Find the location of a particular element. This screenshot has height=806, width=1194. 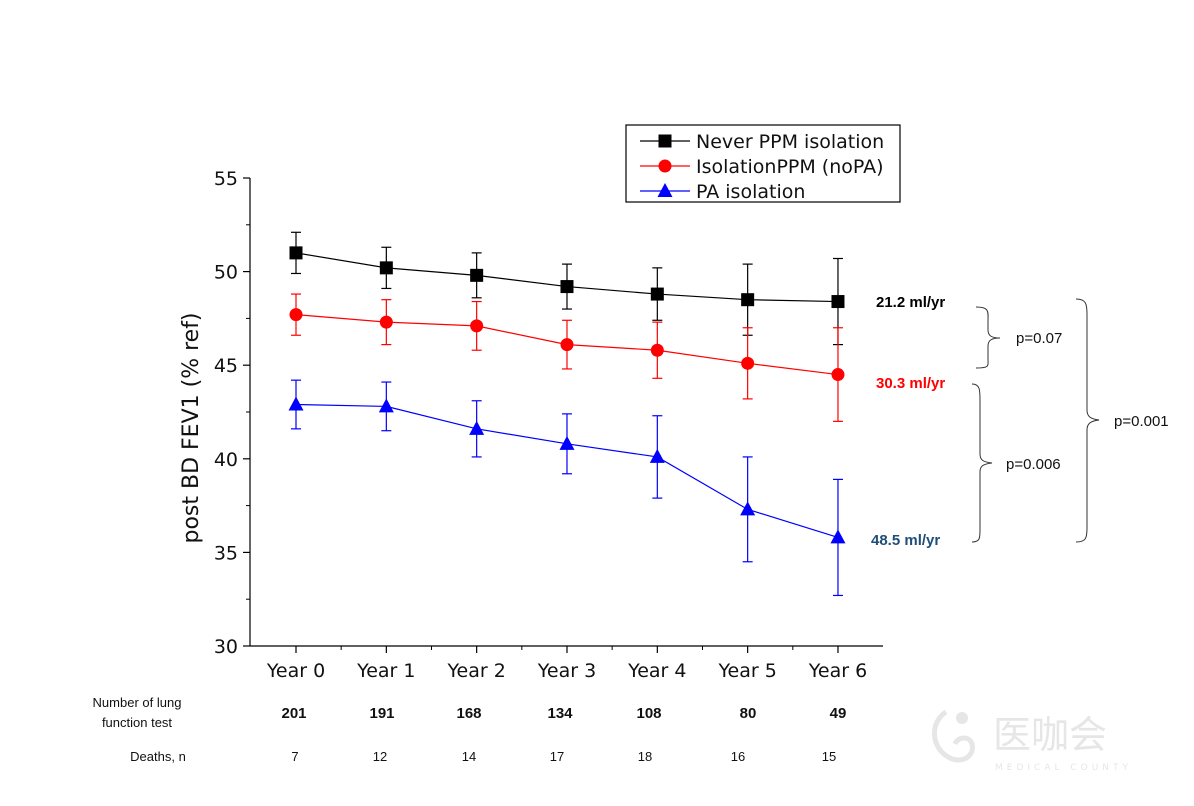

table-row-tests: 201 191 168 134 108 80 49 is located at coordinates (563, 713).